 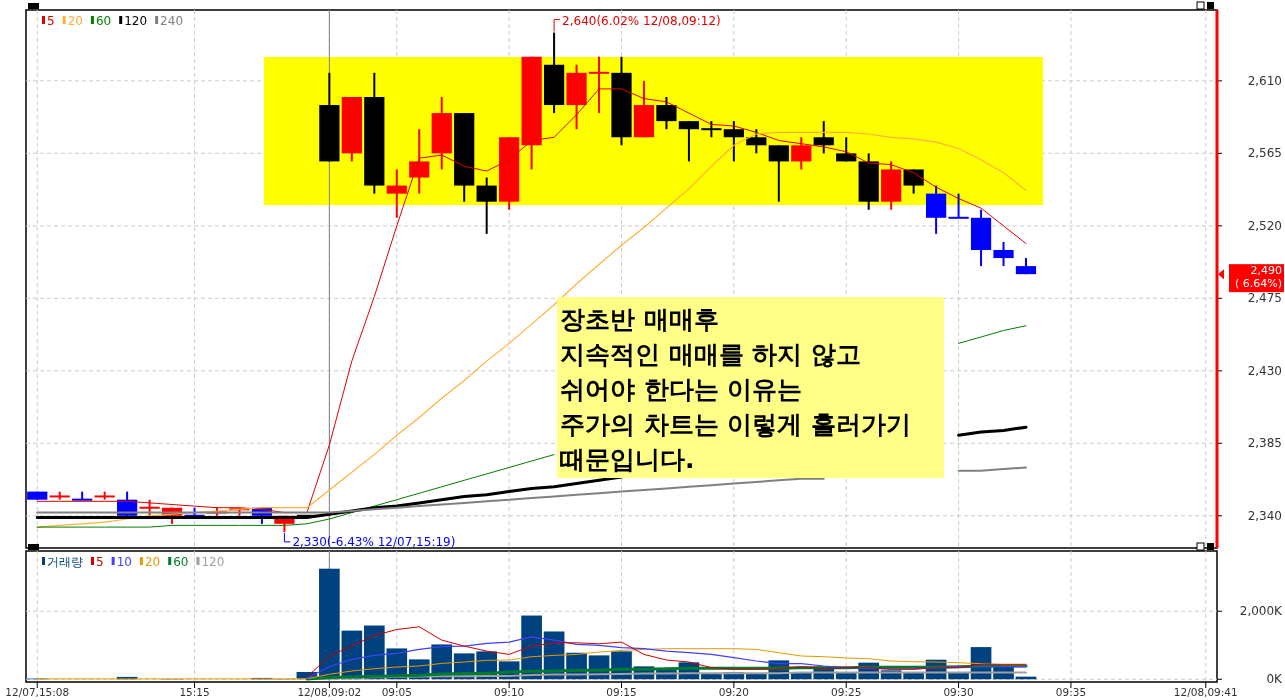 What do you see at coordinates (958, 692) in the screenshot?
I see `x-tick-label: 09:30` at bounding box center [958, 692].